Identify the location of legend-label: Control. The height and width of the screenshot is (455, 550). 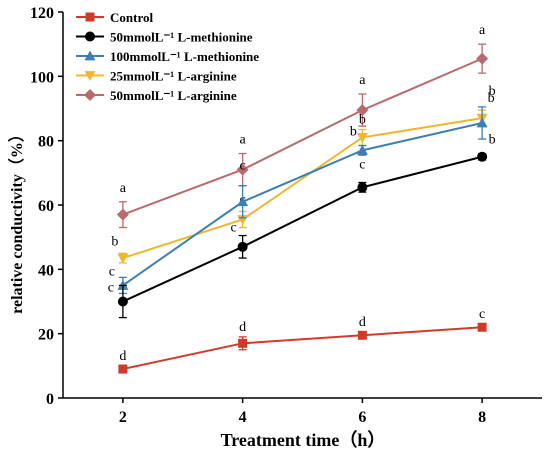
(131, 17).